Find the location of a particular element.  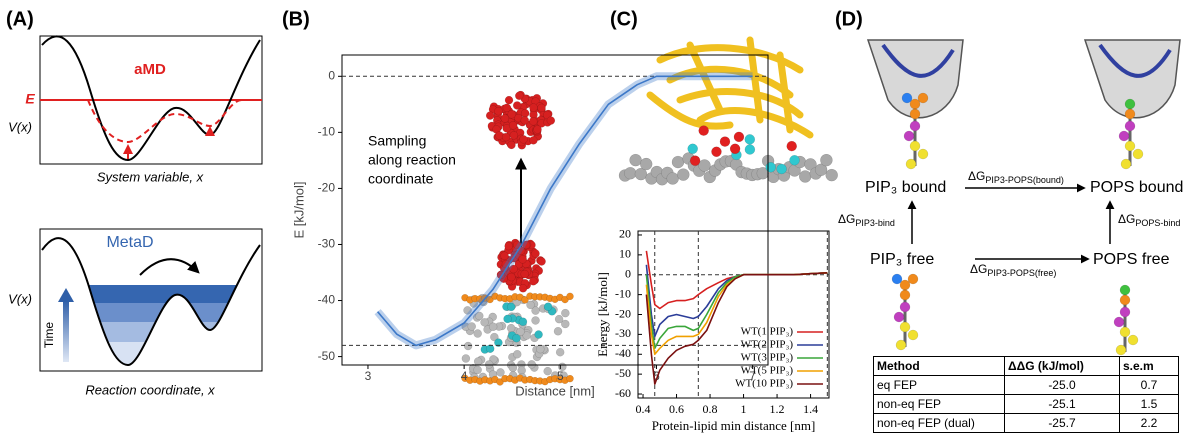

time-label: Time is located at coordinates (49, 335).